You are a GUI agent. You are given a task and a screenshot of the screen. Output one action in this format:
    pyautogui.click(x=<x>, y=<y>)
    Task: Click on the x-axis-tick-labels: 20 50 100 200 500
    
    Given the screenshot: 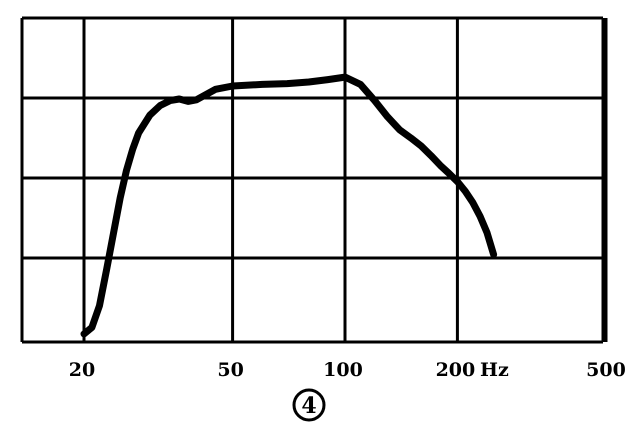 What is the action you would take?
    pyautogui.click(x=347, y=370)
    